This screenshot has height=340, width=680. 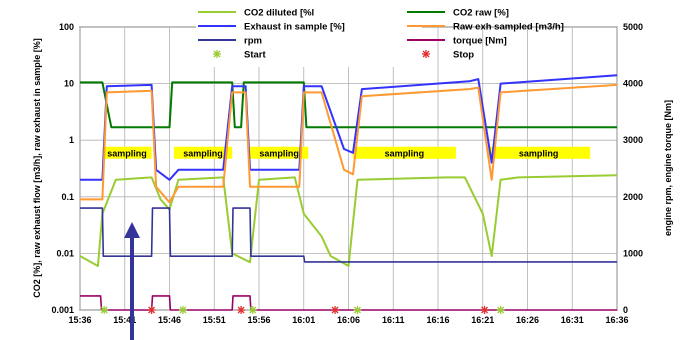 What do you see at coordinates (668, 168) in the screenshot?
I see `right-axis-title: engine rpm, engine torque [Nm]` at bounding box center [668, 168].